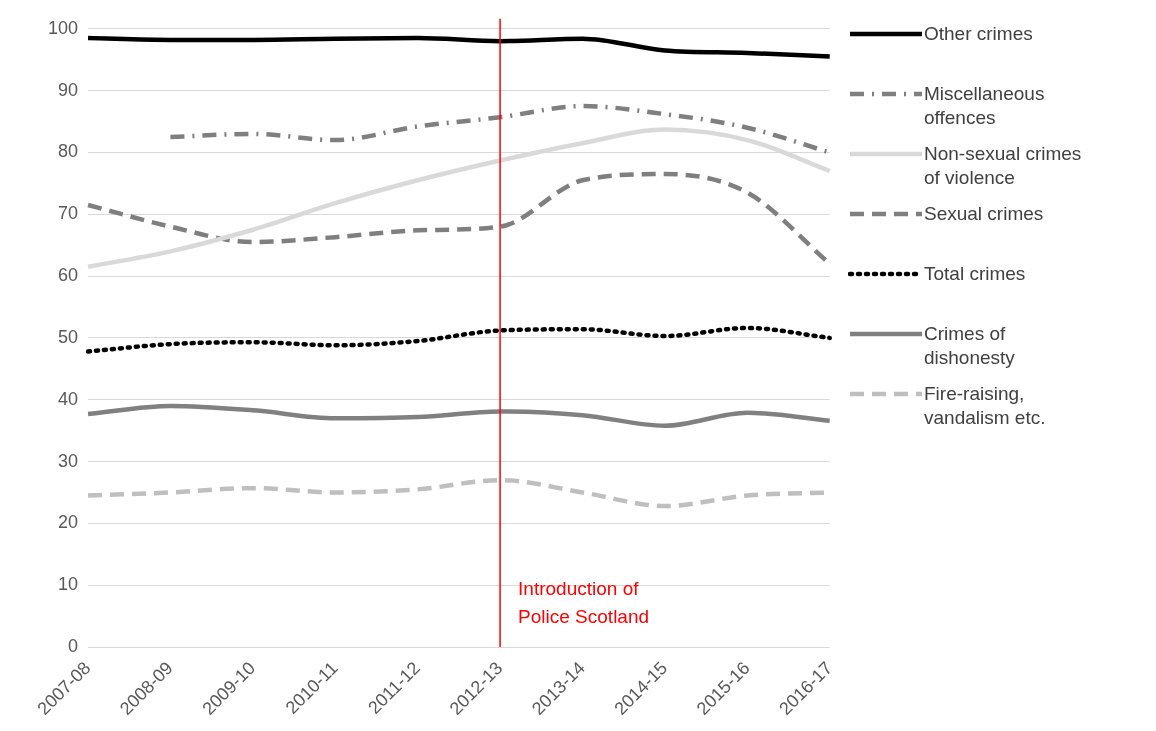 Image resolution: width=1156 pixels, height=731 pixels. Describe the element at coordinates (1003, 166) in the screenshot. I see `legend-label: Non-sexual crimes of violence` at that location.